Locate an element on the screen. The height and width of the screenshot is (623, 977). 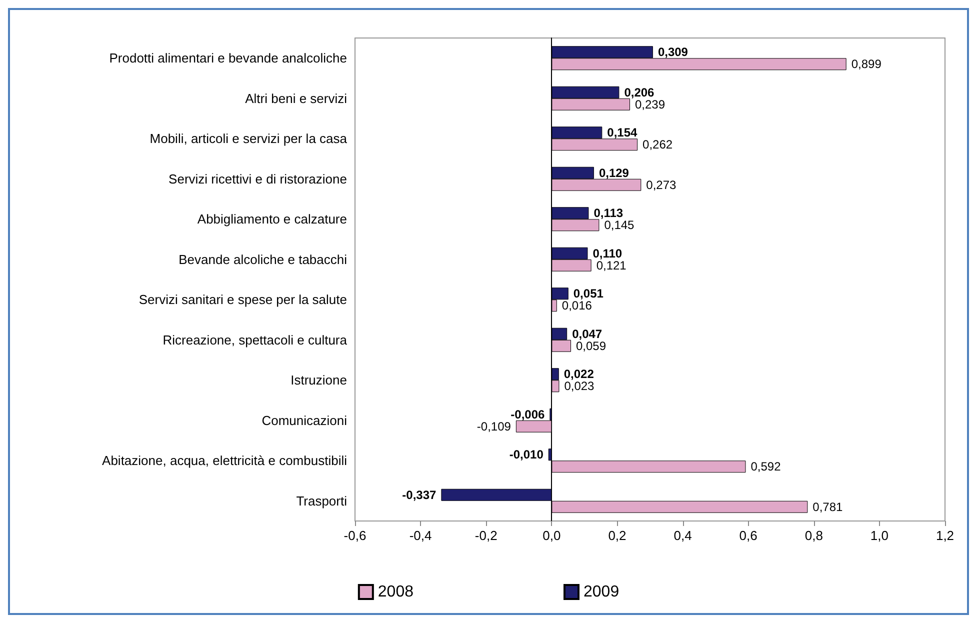
data-label: 0,154 is located at coordinates (622, 133).